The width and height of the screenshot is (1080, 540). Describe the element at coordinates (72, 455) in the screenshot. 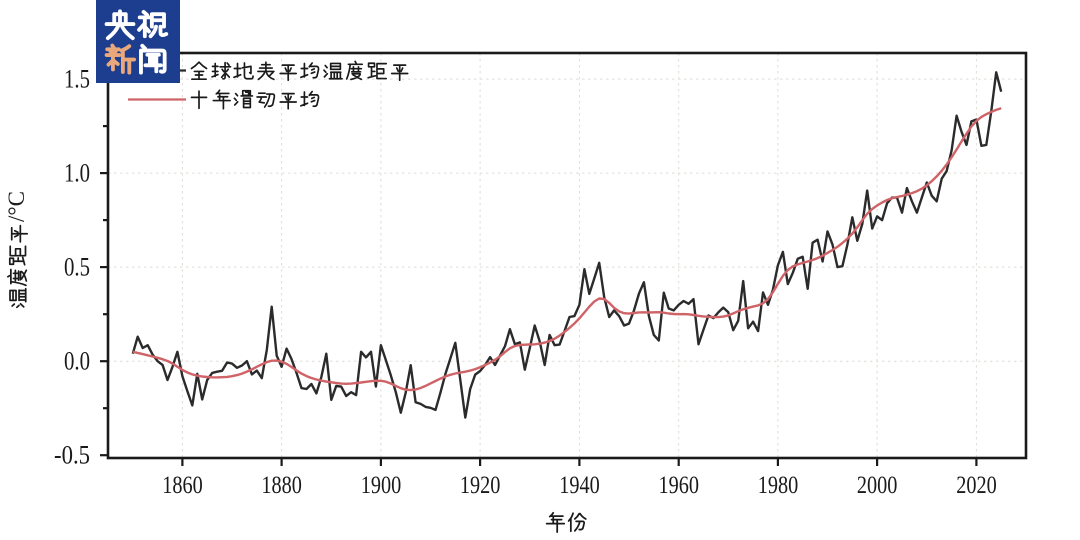

I see `svg-text: -0.5` at that location.